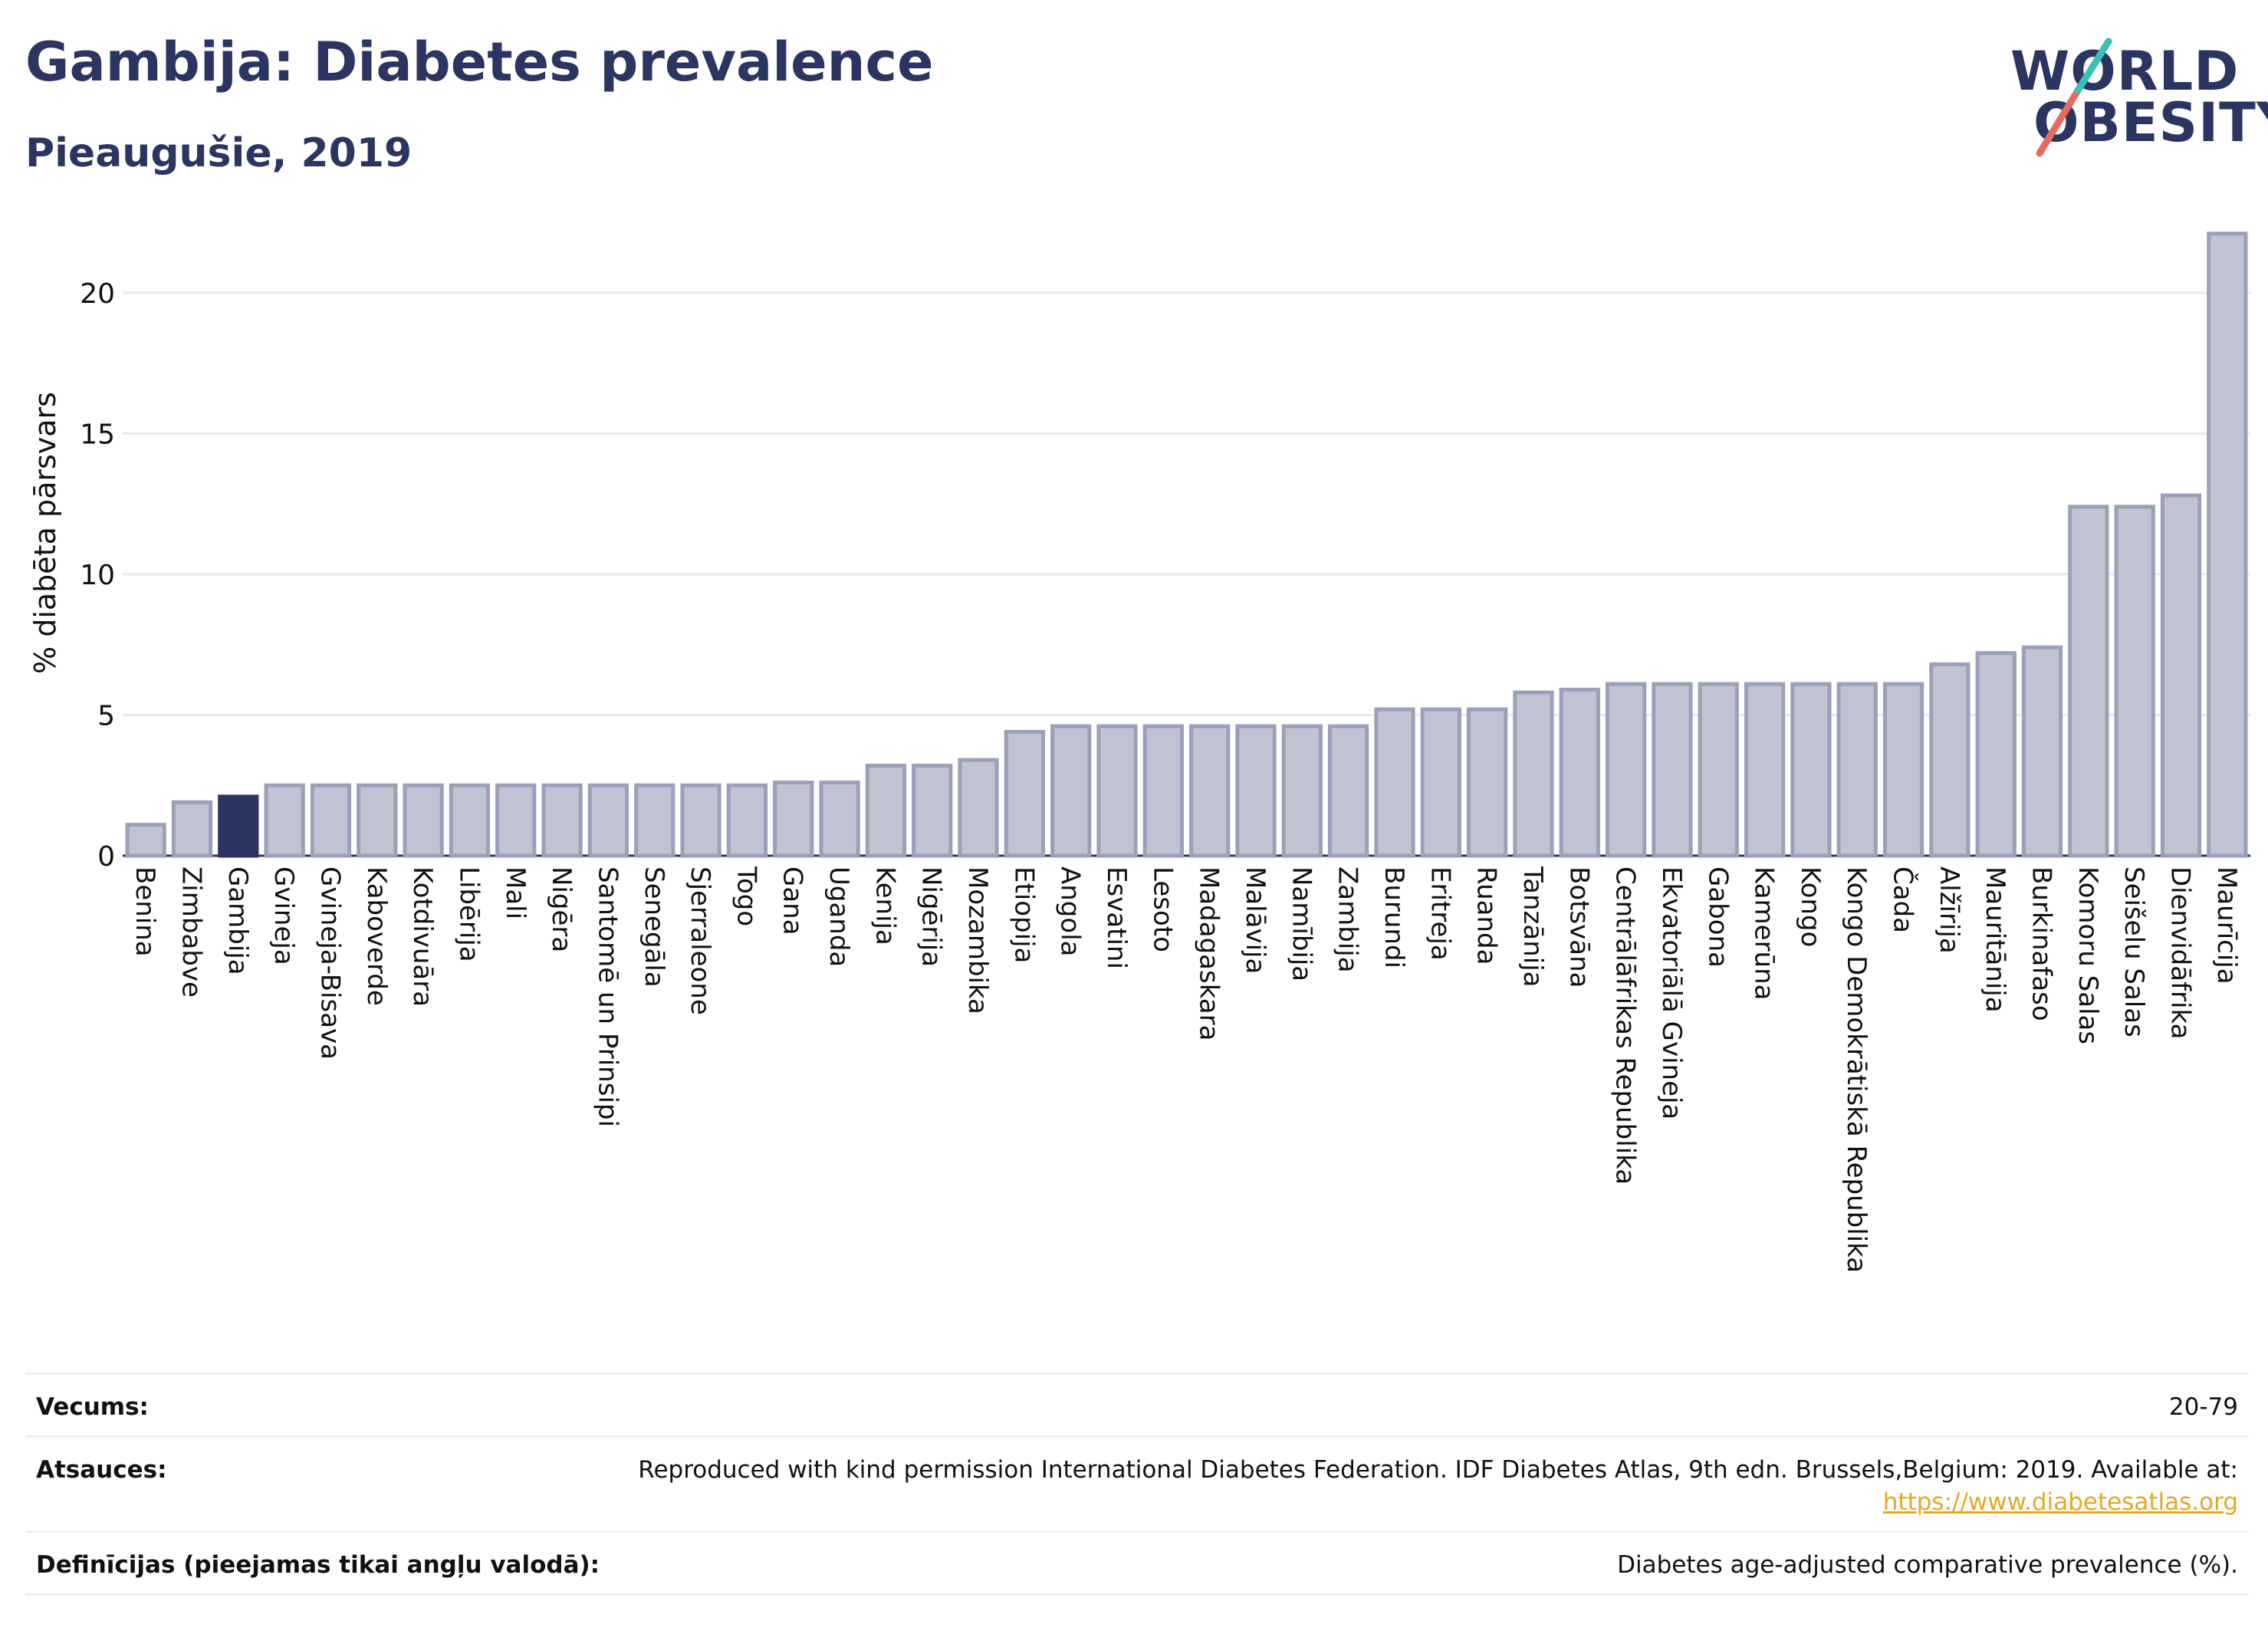 The height and width of the screenshot is (1634, 2268). I want to click on x-tick-label: Kamerūna, so click(1764, 933).